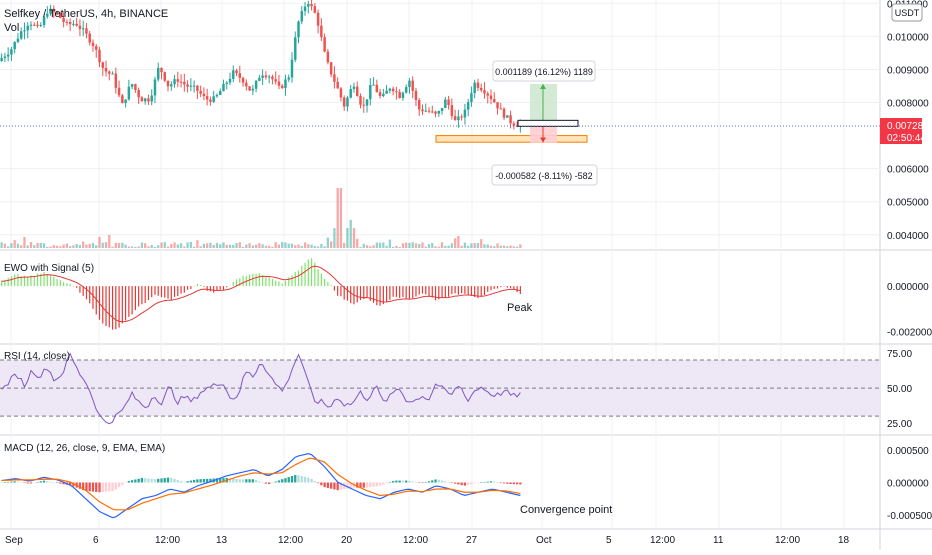  I want to click on rsi-pane, so click(440, 388).